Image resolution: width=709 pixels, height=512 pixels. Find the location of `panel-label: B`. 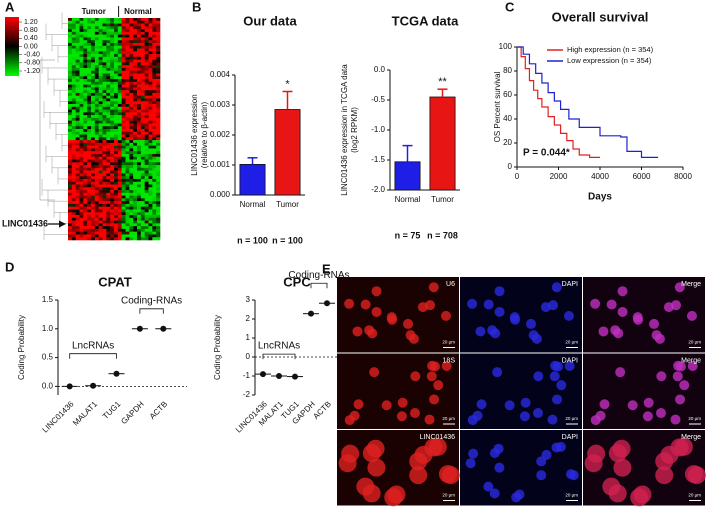

panel-label: B is located at coordinates (196, 7).